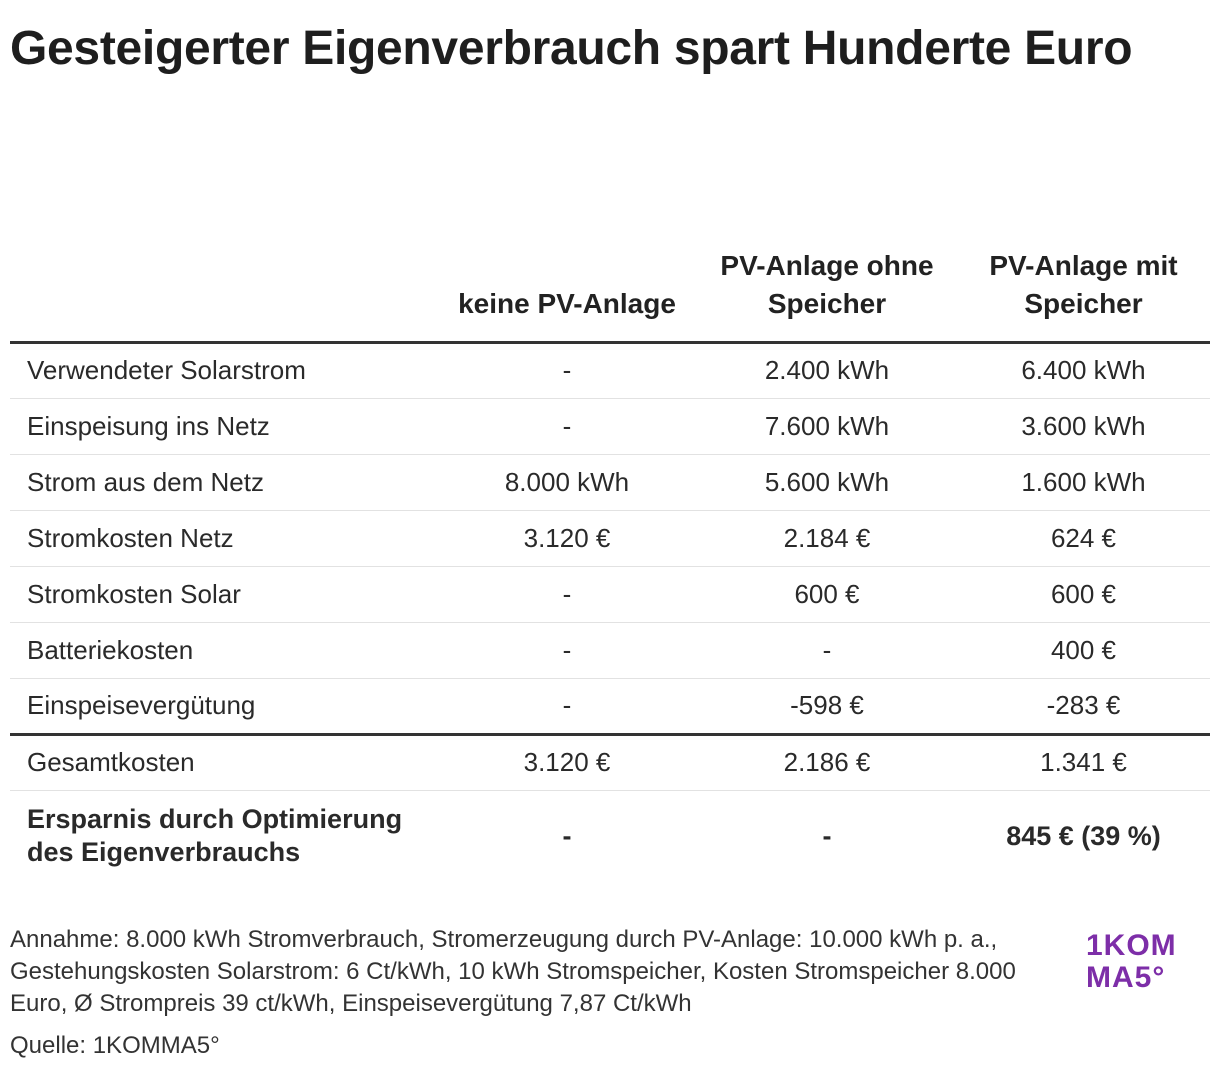 The height and width of the screenshot is (1070, 1220). Describe the element at coordinates (827, 274) in the screenshot. I see `header-cell-pv-without-storage: PV-Anlage ohne Speicher` at that location.